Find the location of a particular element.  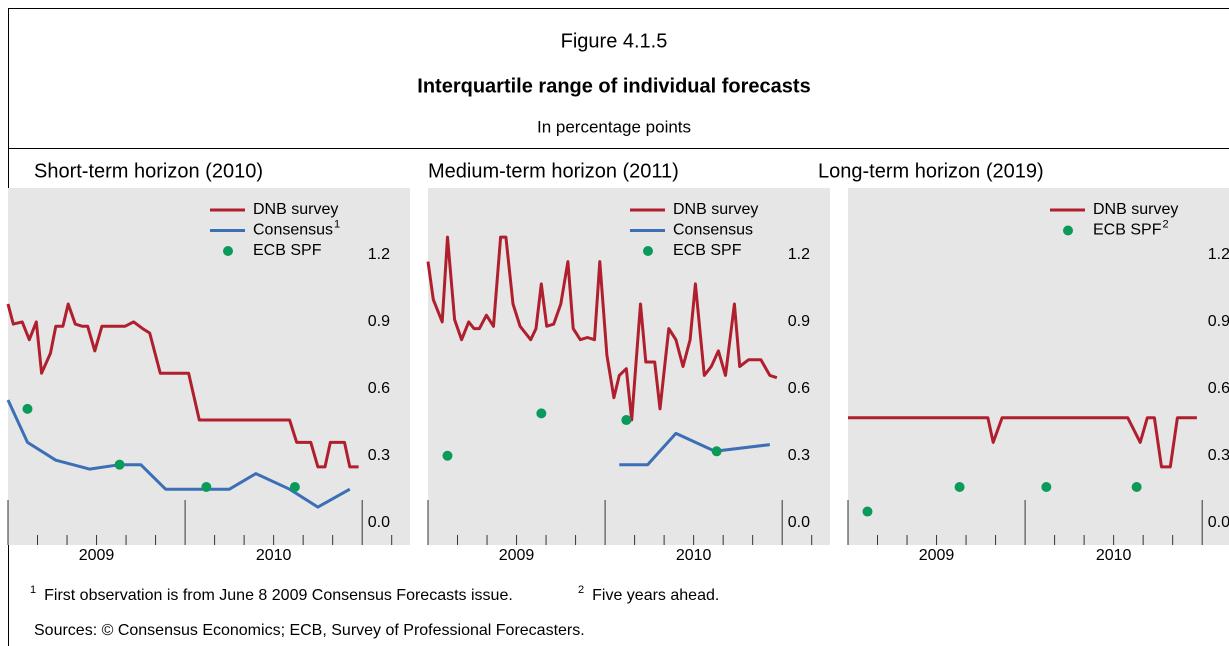

legend-label: Consensus is located at coordinates (713, 230).